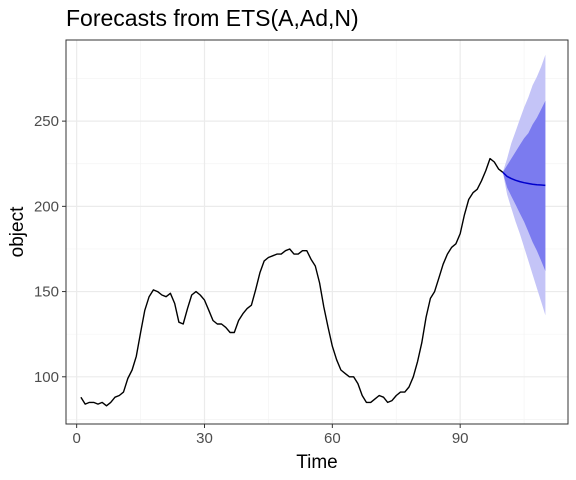 The image size is (576, 480). What do you see at coordinates (212, 18) in the screenshot?
I see `chart-title: Forecasts from ETS(A,Ad,N)` at bounding box center [212, 18].